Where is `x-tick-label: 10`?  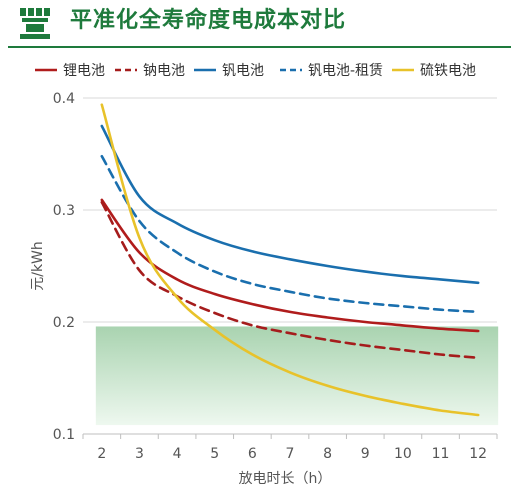
x-tick-label: 10 is located at coordinates (403, 454).